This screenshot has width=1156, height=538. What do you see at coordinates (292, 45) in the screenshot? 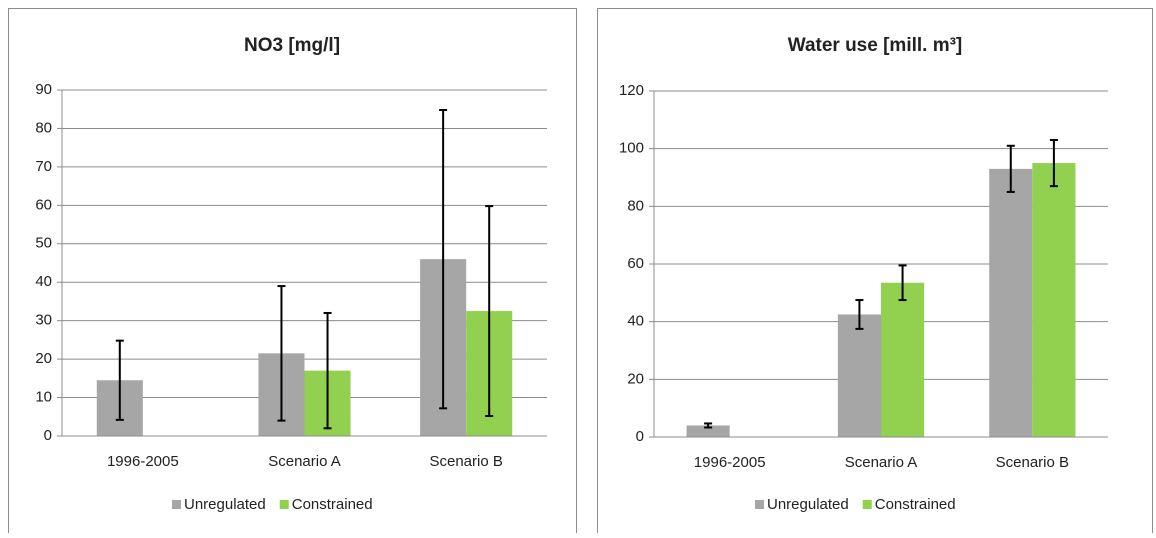
I see `chart-title: NO3 [mg/l]` at bounding box center [292, 45].